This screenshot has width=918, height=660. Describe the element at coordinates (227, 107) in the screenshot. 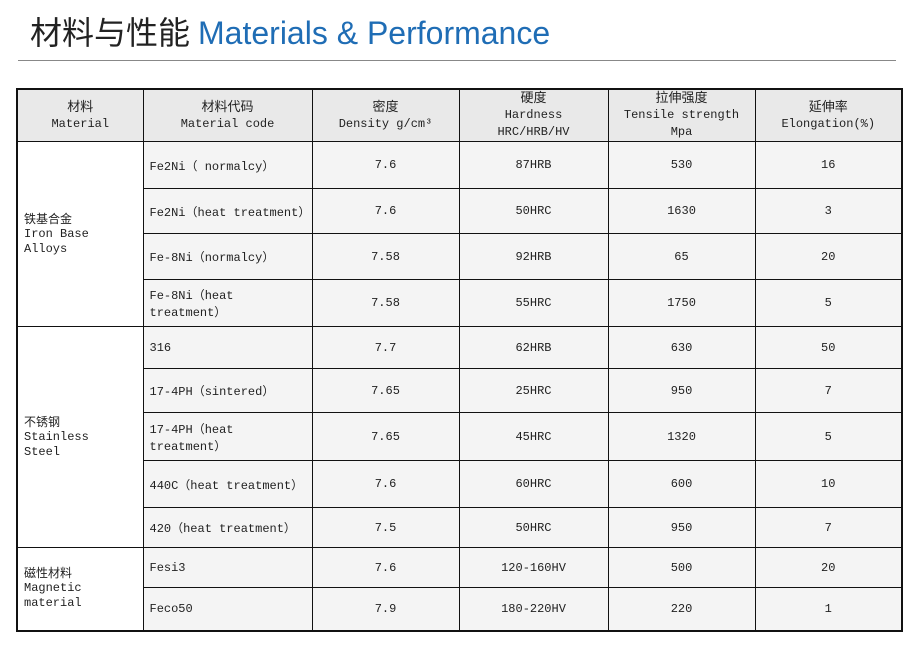

I see `header-cn: 材料代码` at that location.